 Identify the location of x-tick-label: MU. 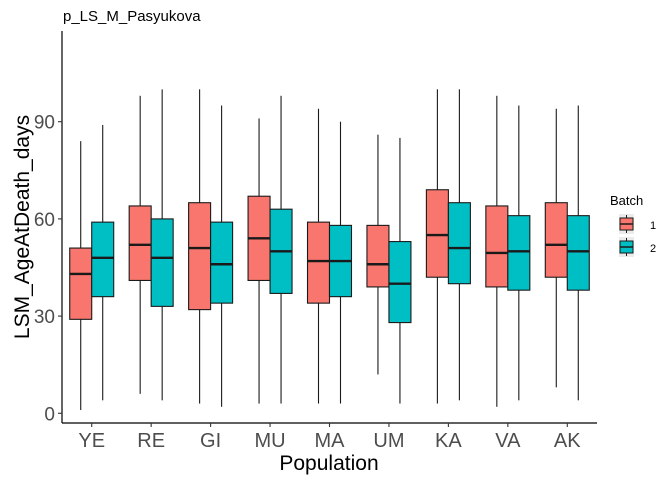
(270, 441).